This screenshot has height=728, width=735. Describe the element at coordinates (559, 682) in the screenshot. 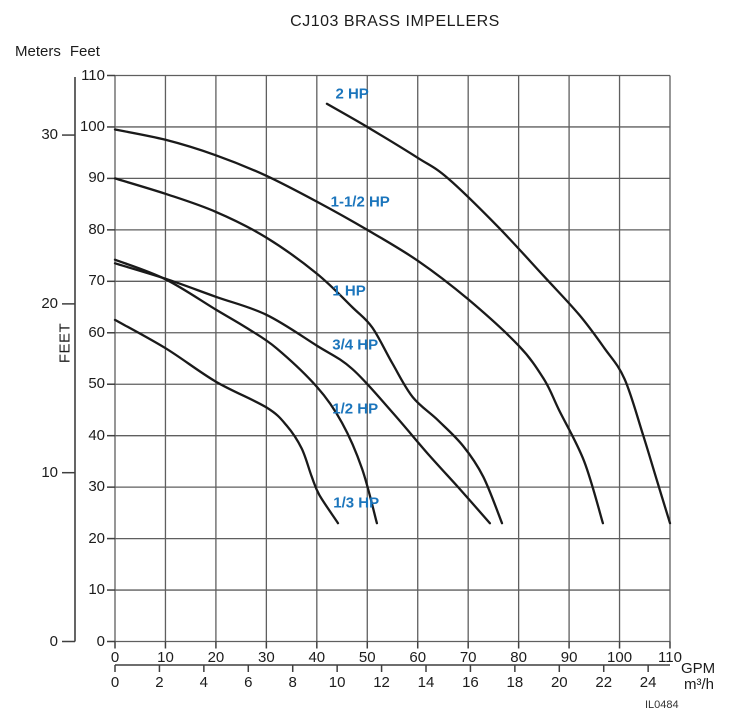

I see `m3h-tick-label: 20` at that location.